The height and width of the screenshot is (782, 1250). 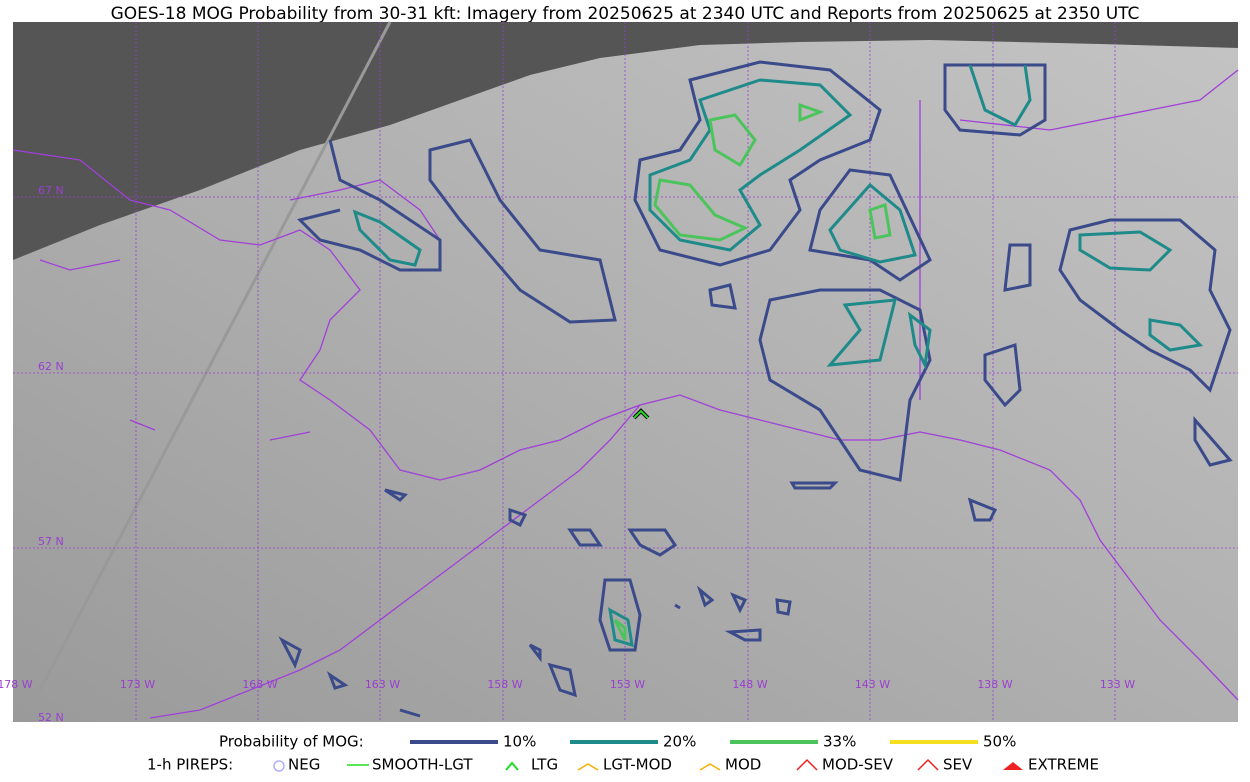 I want to click on pirep-legend-label: MOD-SEV, so click(x=858, y=765).